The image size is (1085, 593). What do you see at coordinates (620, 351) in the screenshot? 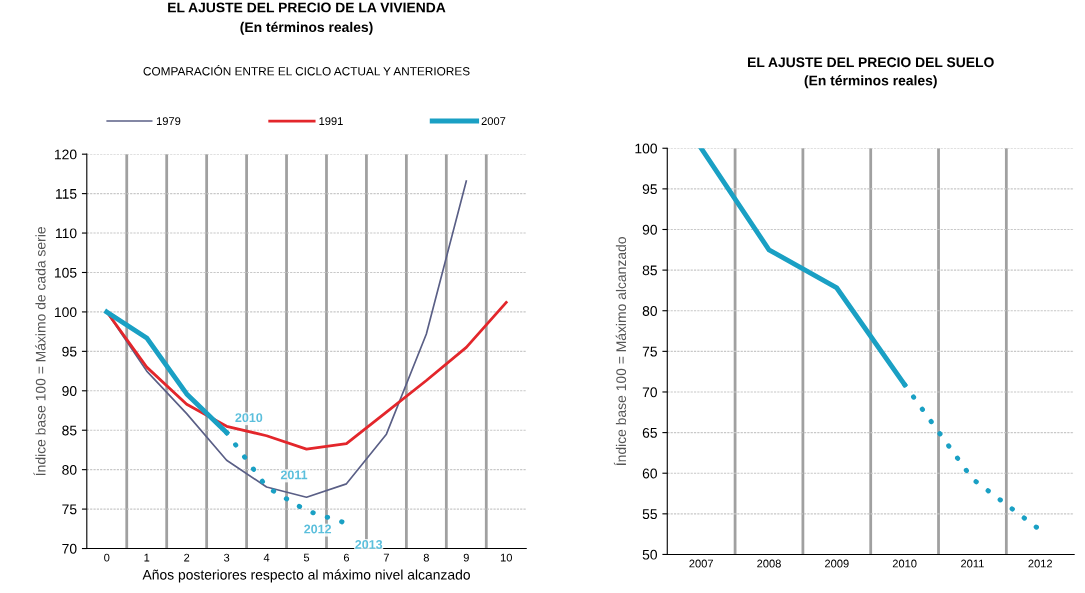
I see `y-axis-title: Índice base 100 = Máximo alcanzado` at bounding box center [620, 351].